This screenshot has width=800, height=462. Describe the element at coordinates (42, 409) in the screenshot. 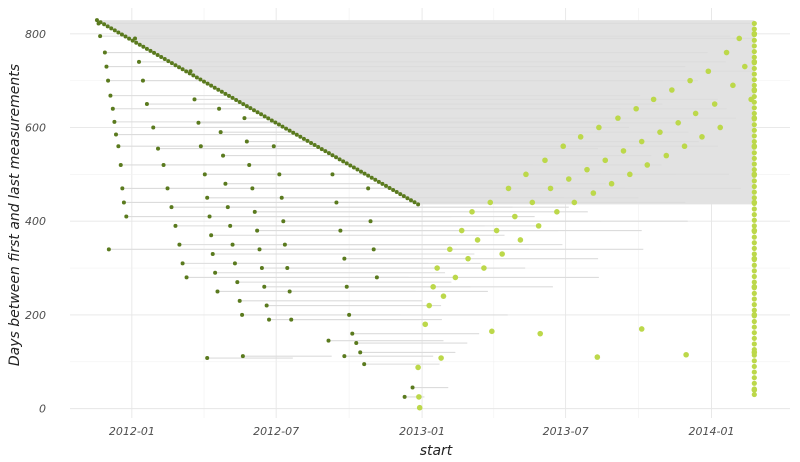

I see `y-tick-label: 0` at that location.